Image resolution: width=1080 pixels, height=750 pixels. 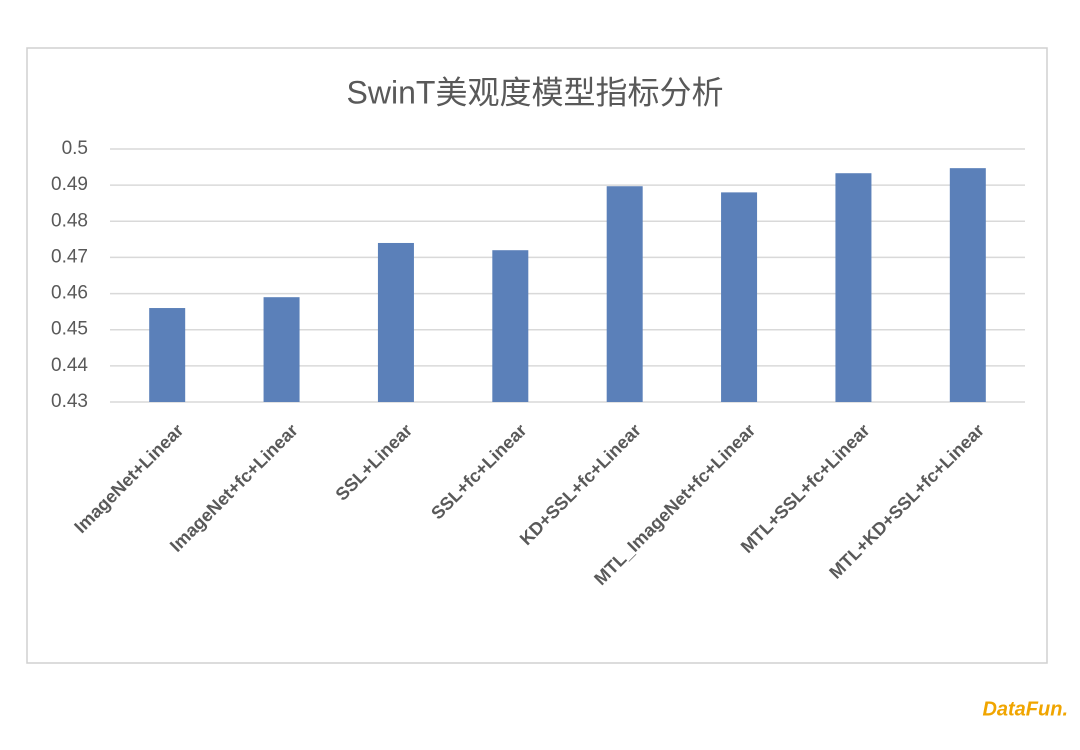 I want to click on y-tick-label: 0.47, so click(x=69, y=256).